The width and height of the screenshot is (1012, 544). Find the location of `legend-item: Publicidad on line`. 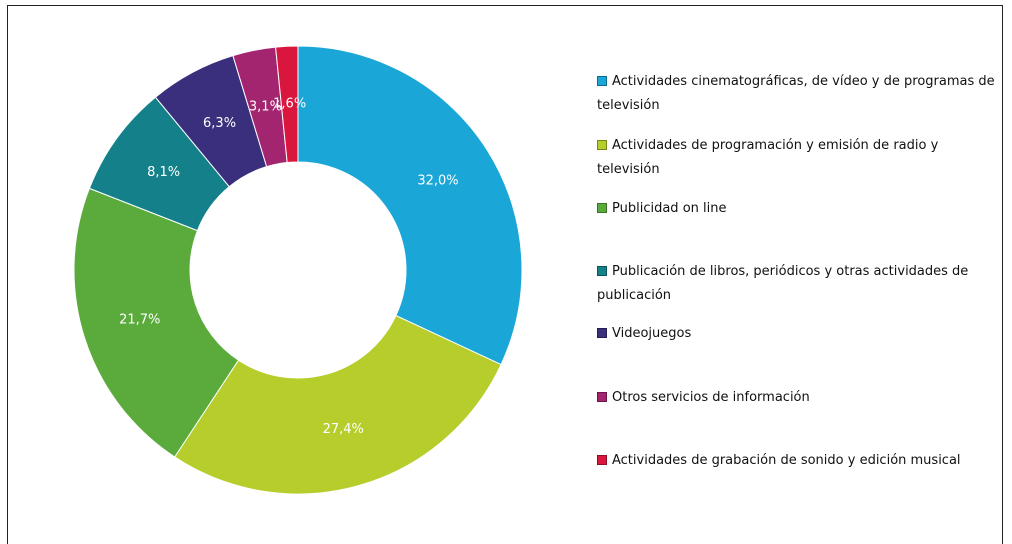

legend-item: Publicidad on line is located at coordinates (799, 209).